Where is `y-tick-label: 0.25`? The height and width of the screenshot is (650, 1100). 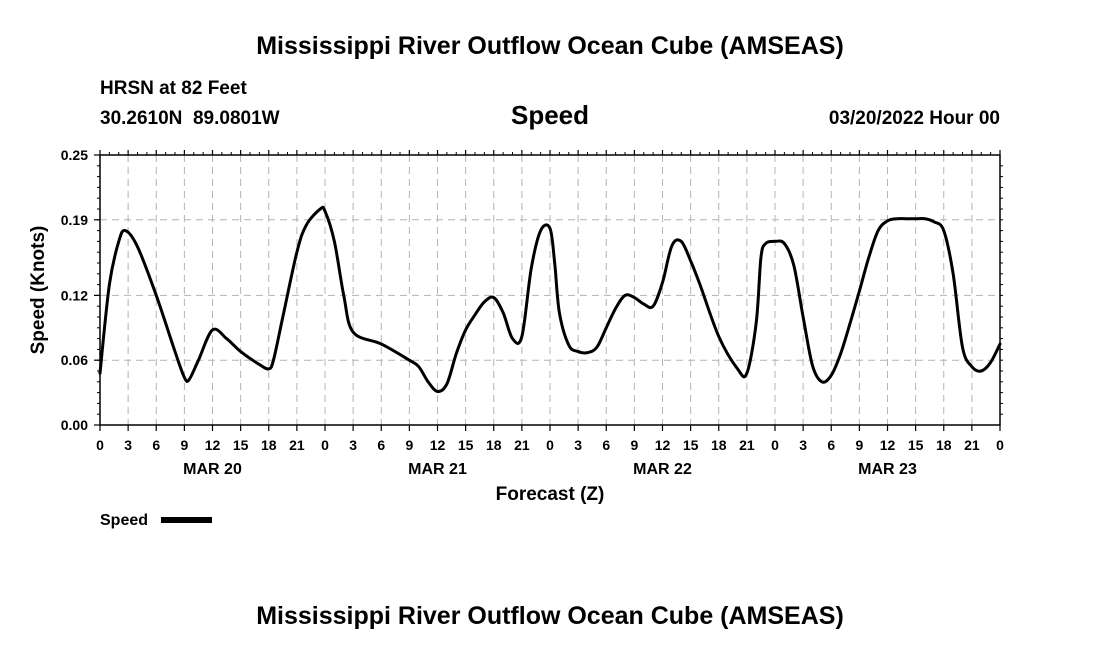
y-tick-label: 0.25 is located at coordinates (74, 155).